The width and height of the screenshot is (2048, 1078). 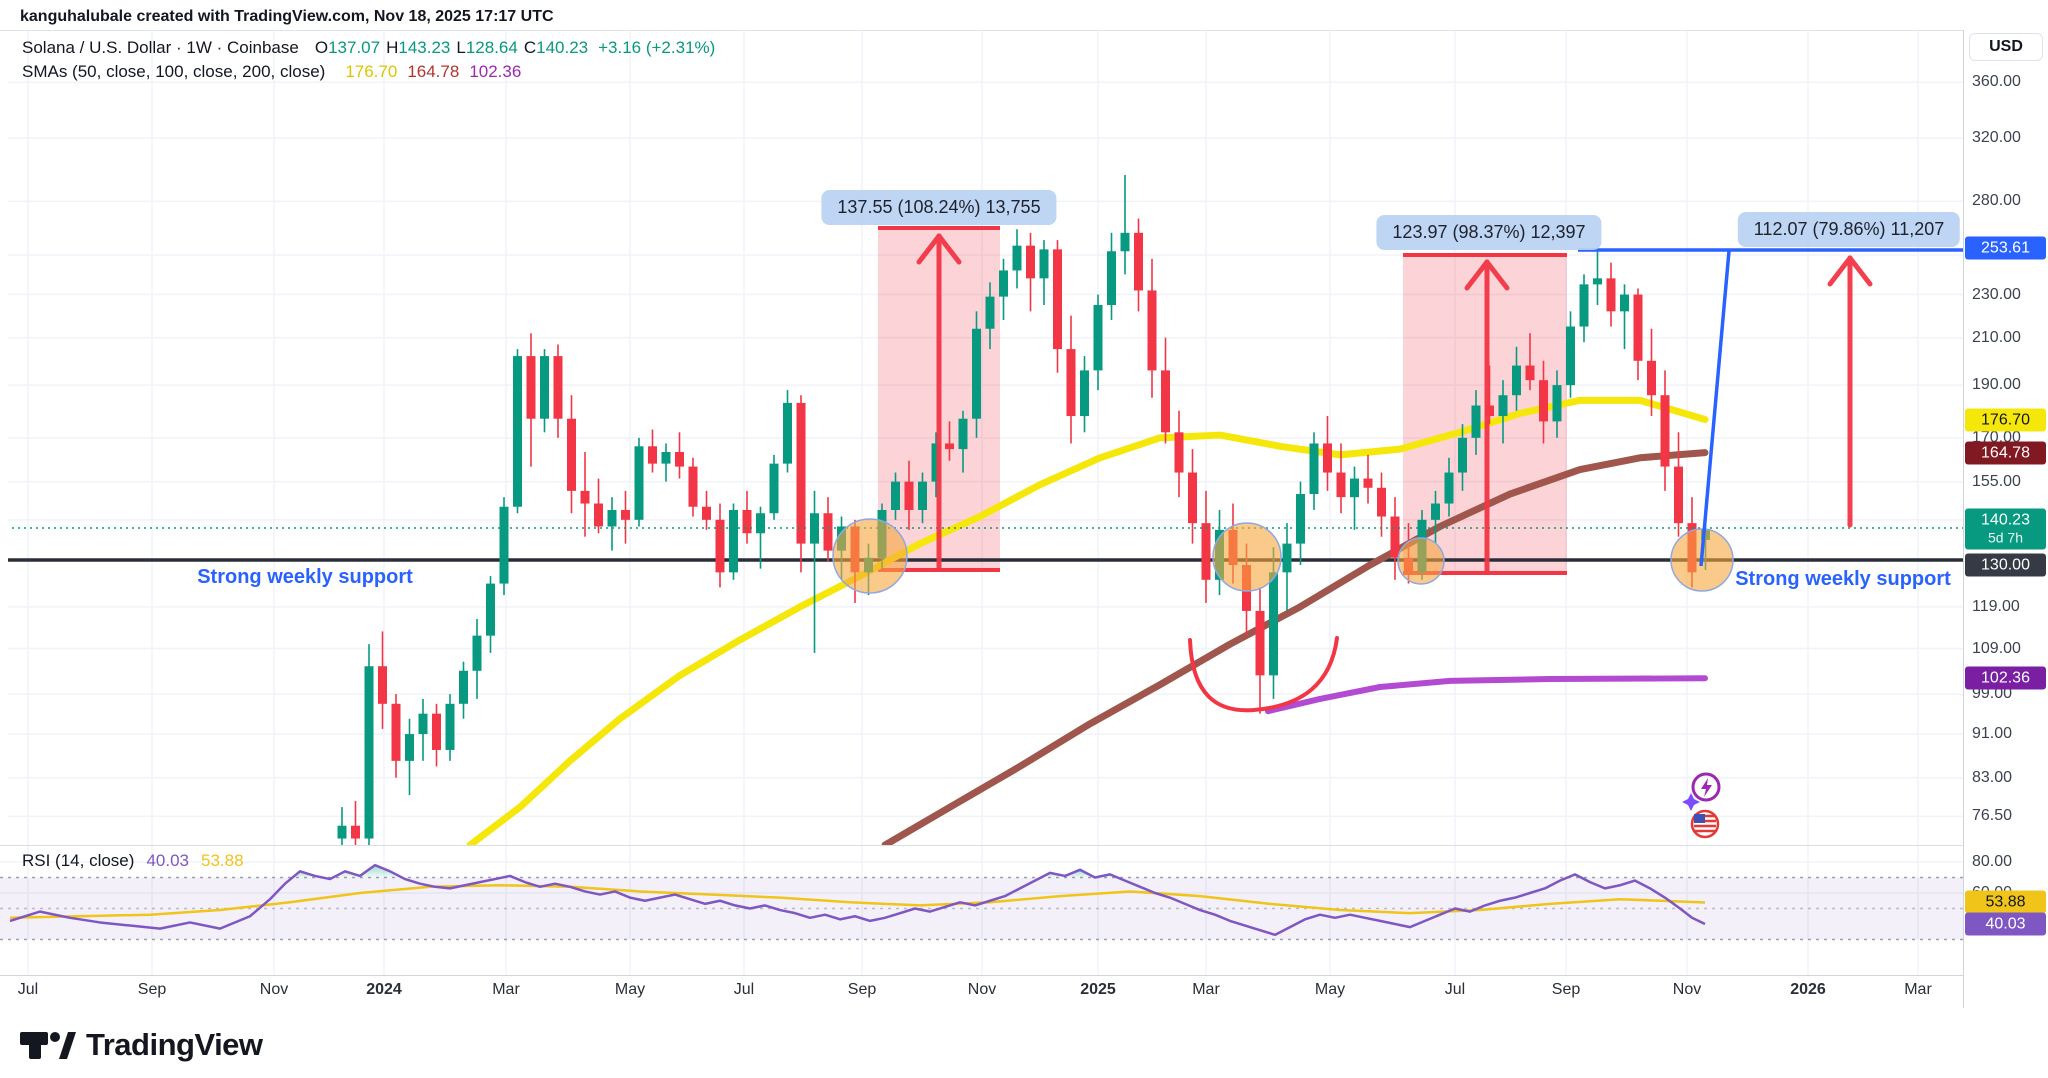 What do you see at coordinates (1206, 989) in the screenshot?
I see `time-tick-label: Mar` at bounding box center [1206, 989].